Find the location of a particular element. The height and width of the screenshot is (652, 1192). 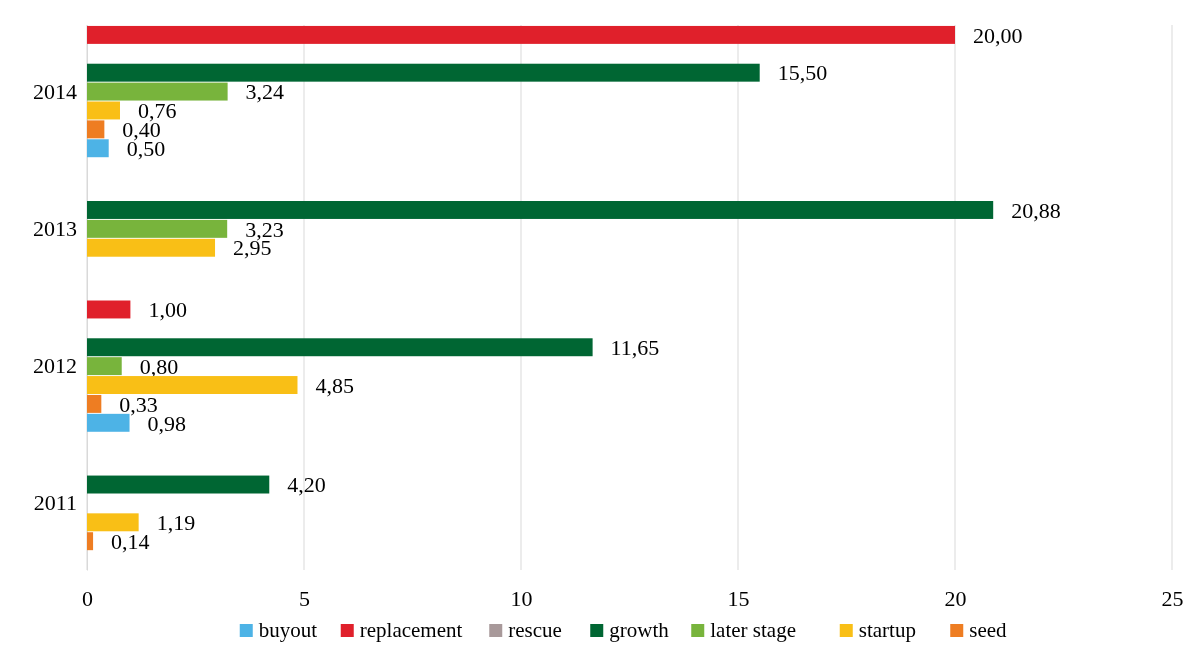

data-label: 4,85 is located at coordinates (334, 385).